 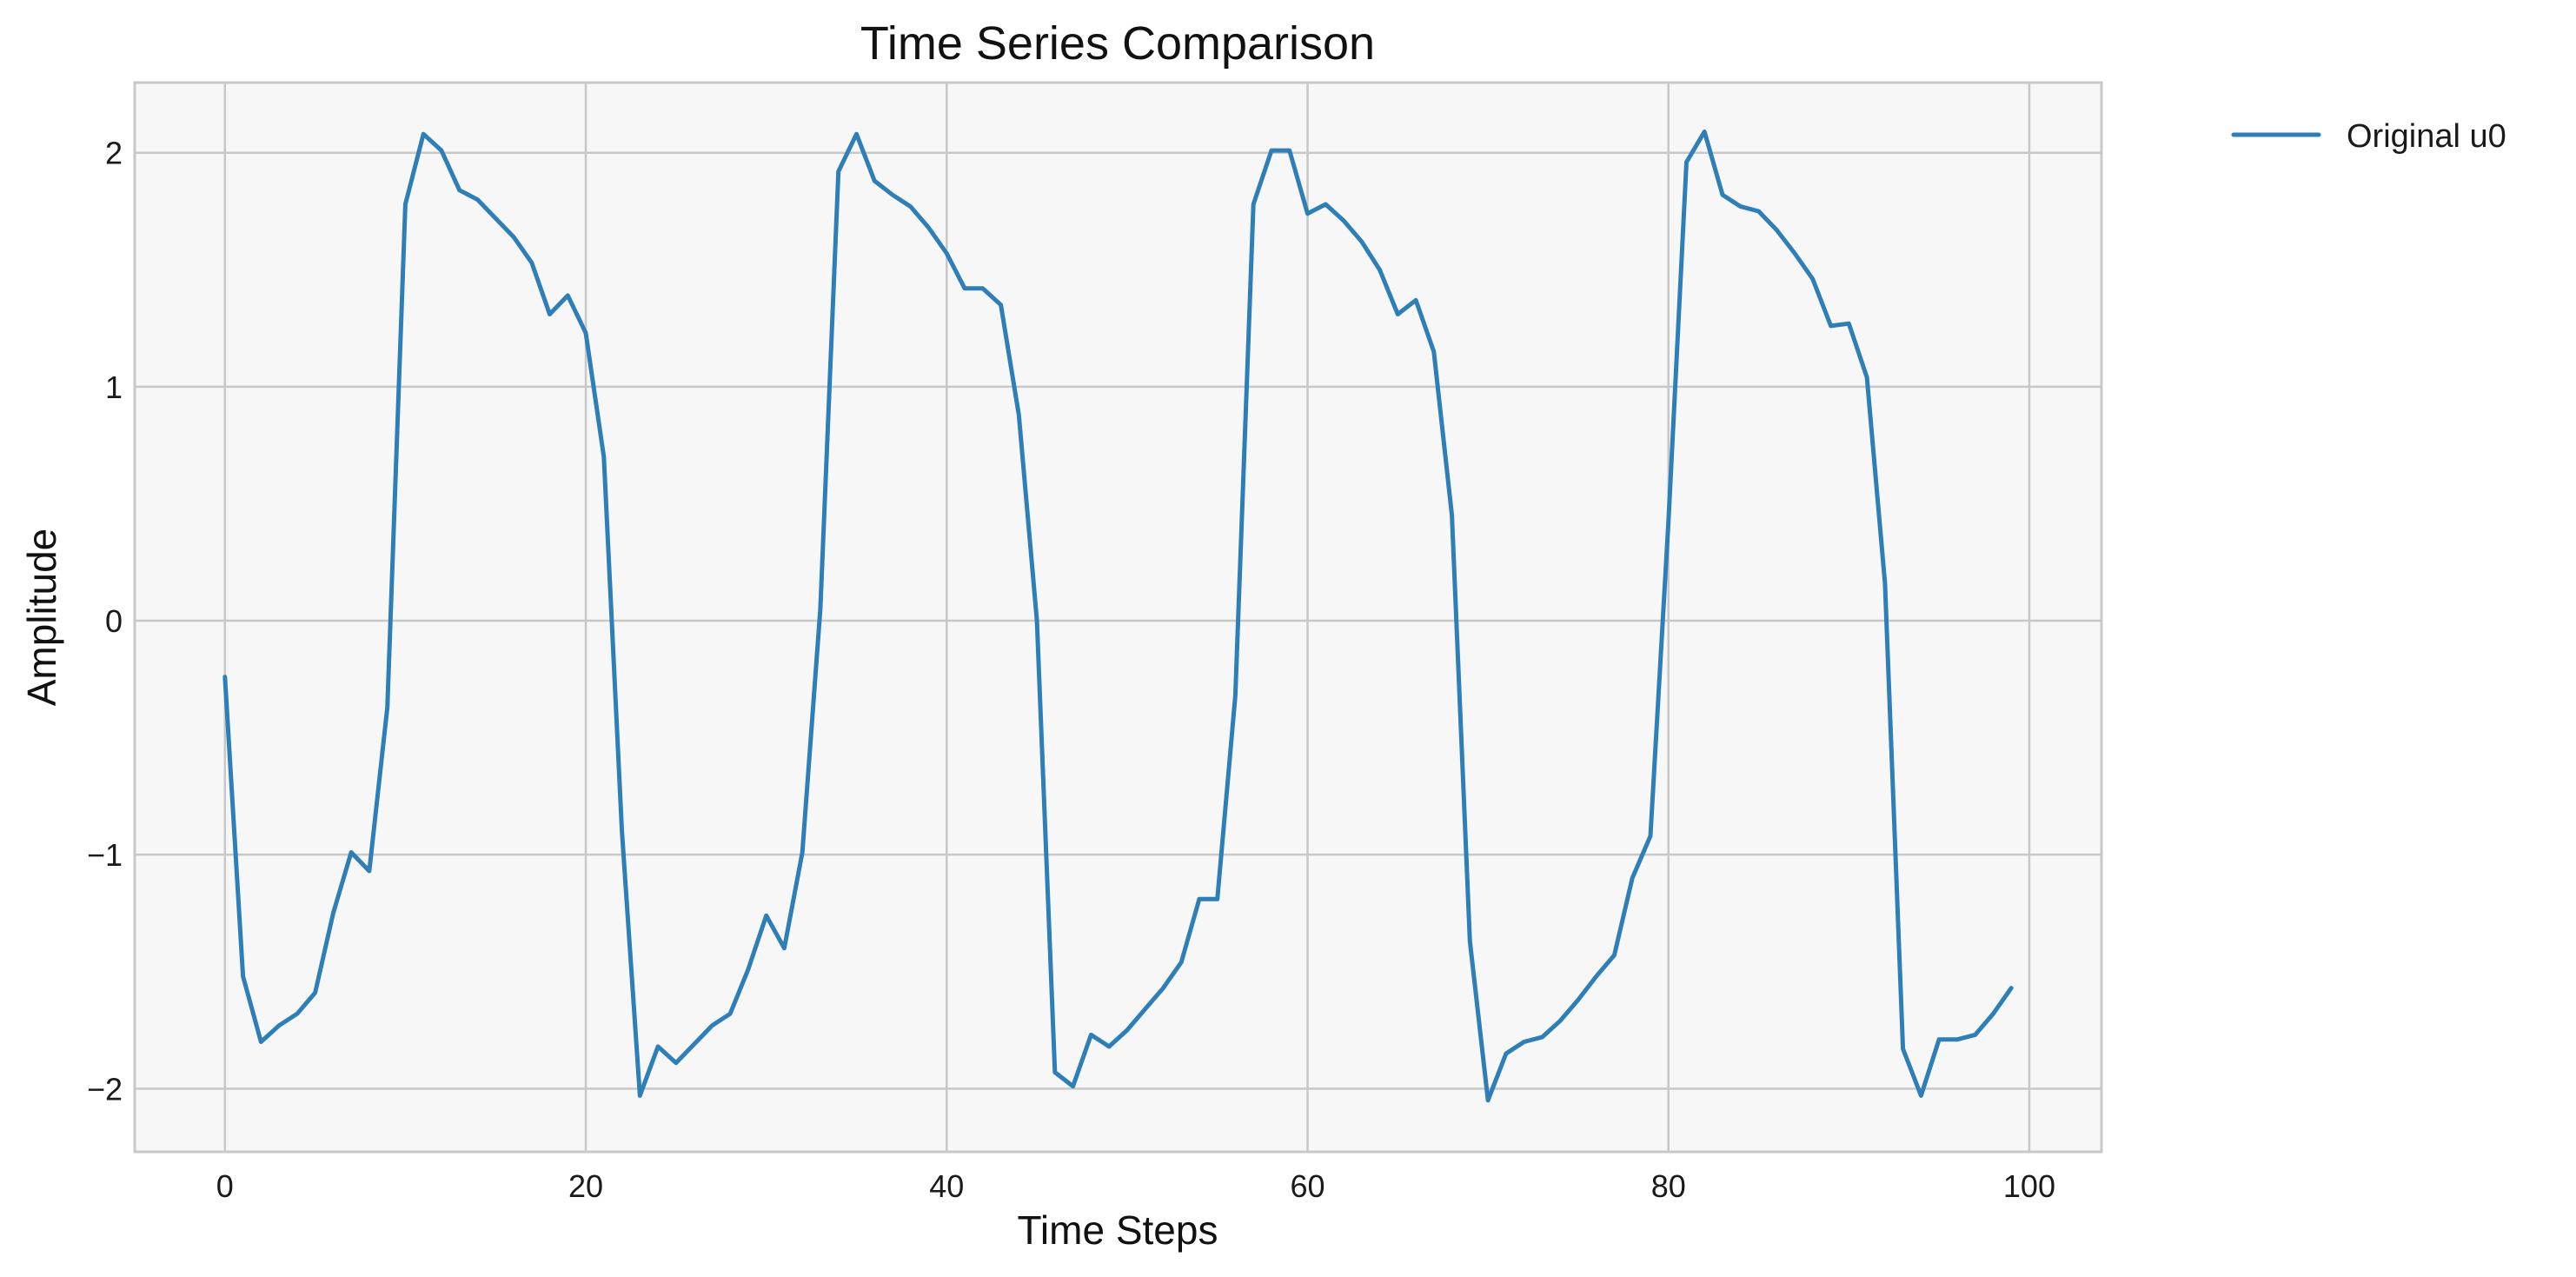 What do you see at coordinates (114, 154) in the screenshot?
I see `y-tick-label: 2` at bounding box center [114, 154].